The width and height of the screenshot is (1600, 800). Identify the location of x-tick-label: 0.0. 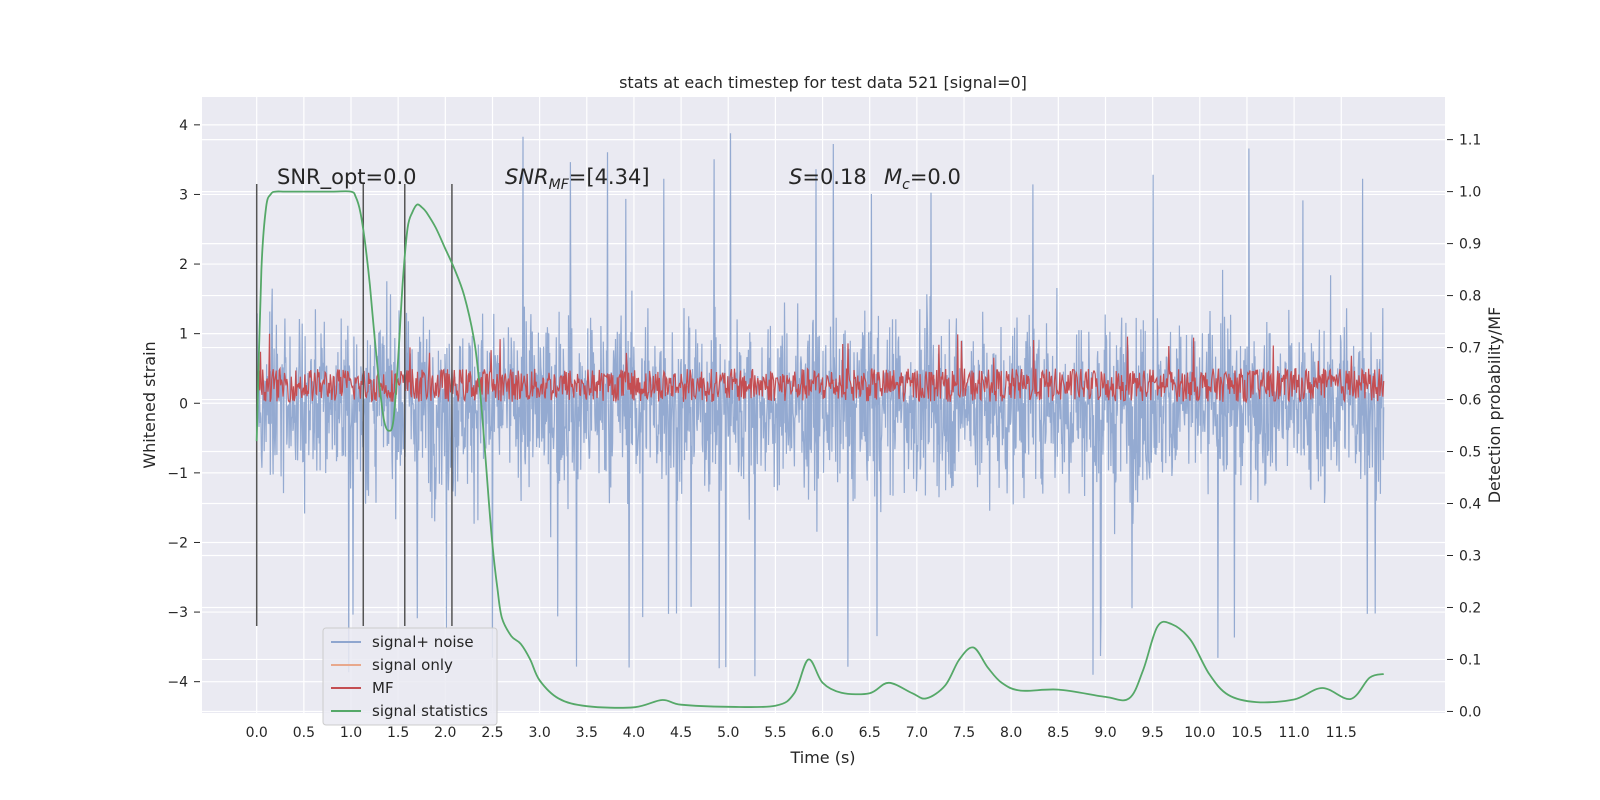
(257, 733).